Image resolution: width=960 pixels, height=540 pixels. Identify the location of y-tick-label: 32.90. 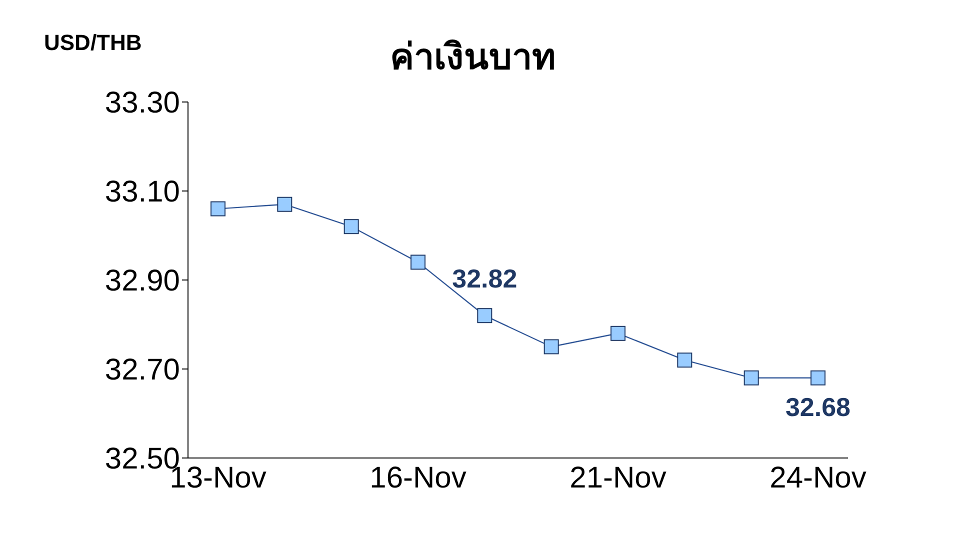
(142, 281).